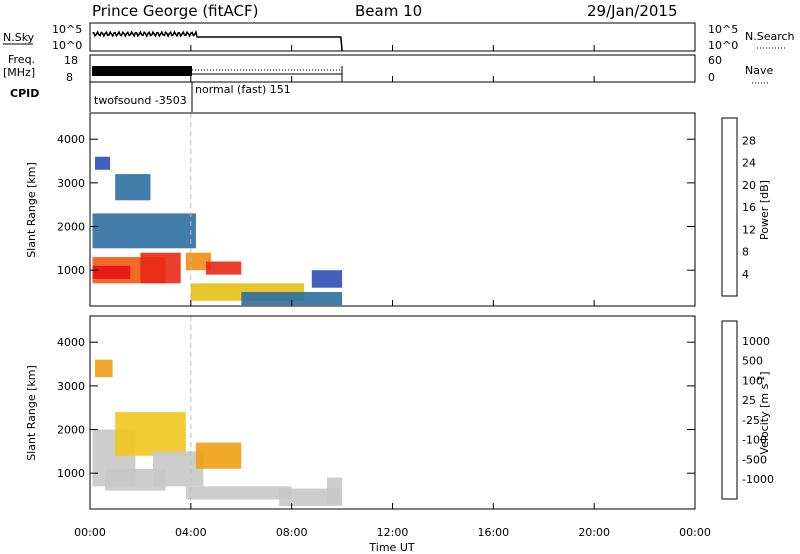 The image size is (800, 554). I want to click on colorbar-tick-4: -25, so click(751, 420).